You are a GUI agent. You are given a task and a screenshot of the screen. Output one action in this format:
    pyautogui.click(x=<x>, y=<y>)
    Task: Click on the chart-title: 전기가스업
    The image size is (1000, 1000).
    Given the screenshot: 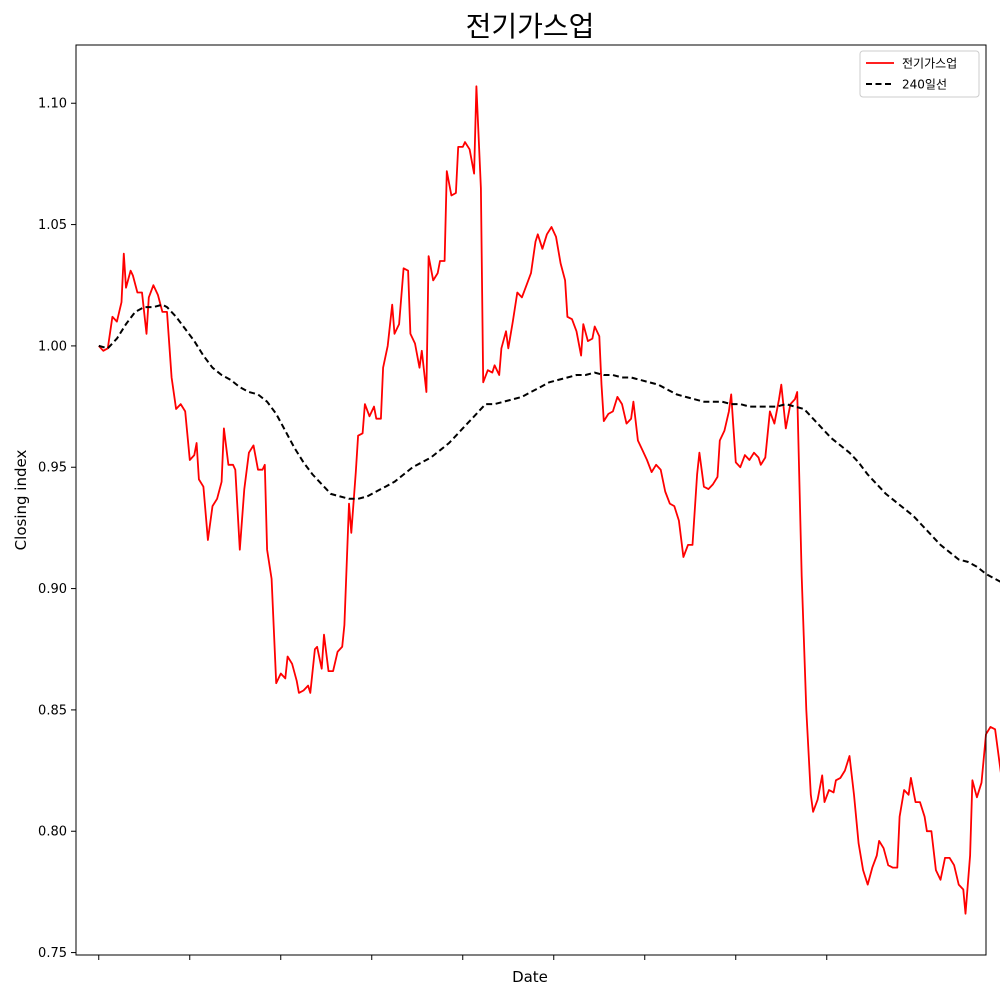 What is the action you would take?
    pyautogui.click(x=530, y=26)
    